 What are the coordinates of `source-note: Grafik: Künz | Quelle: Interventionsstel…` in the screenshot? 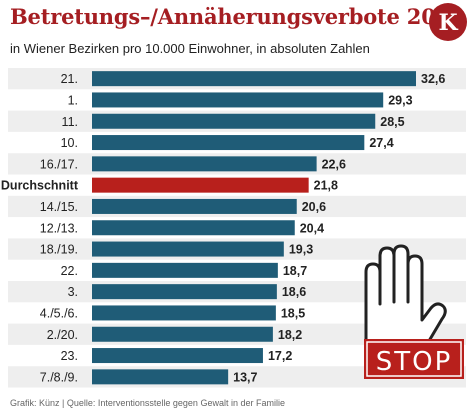 It's located at (147, 403).